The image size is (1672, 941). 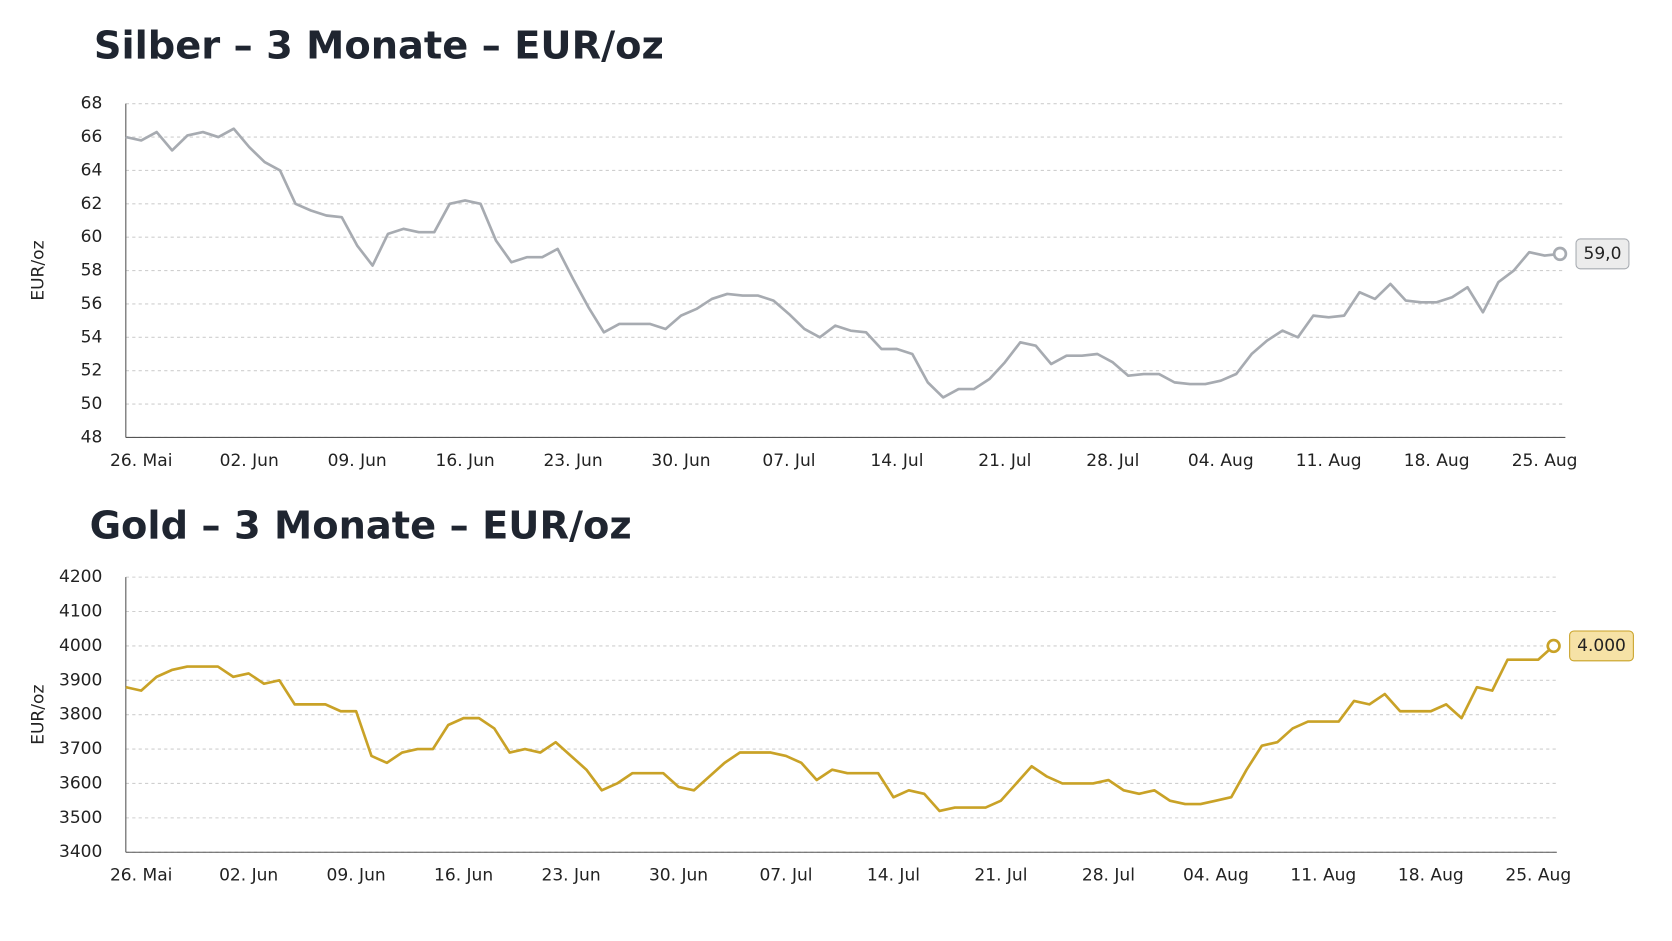 I want to click on y-tick-label: 4200, so click(x=80, y=577).